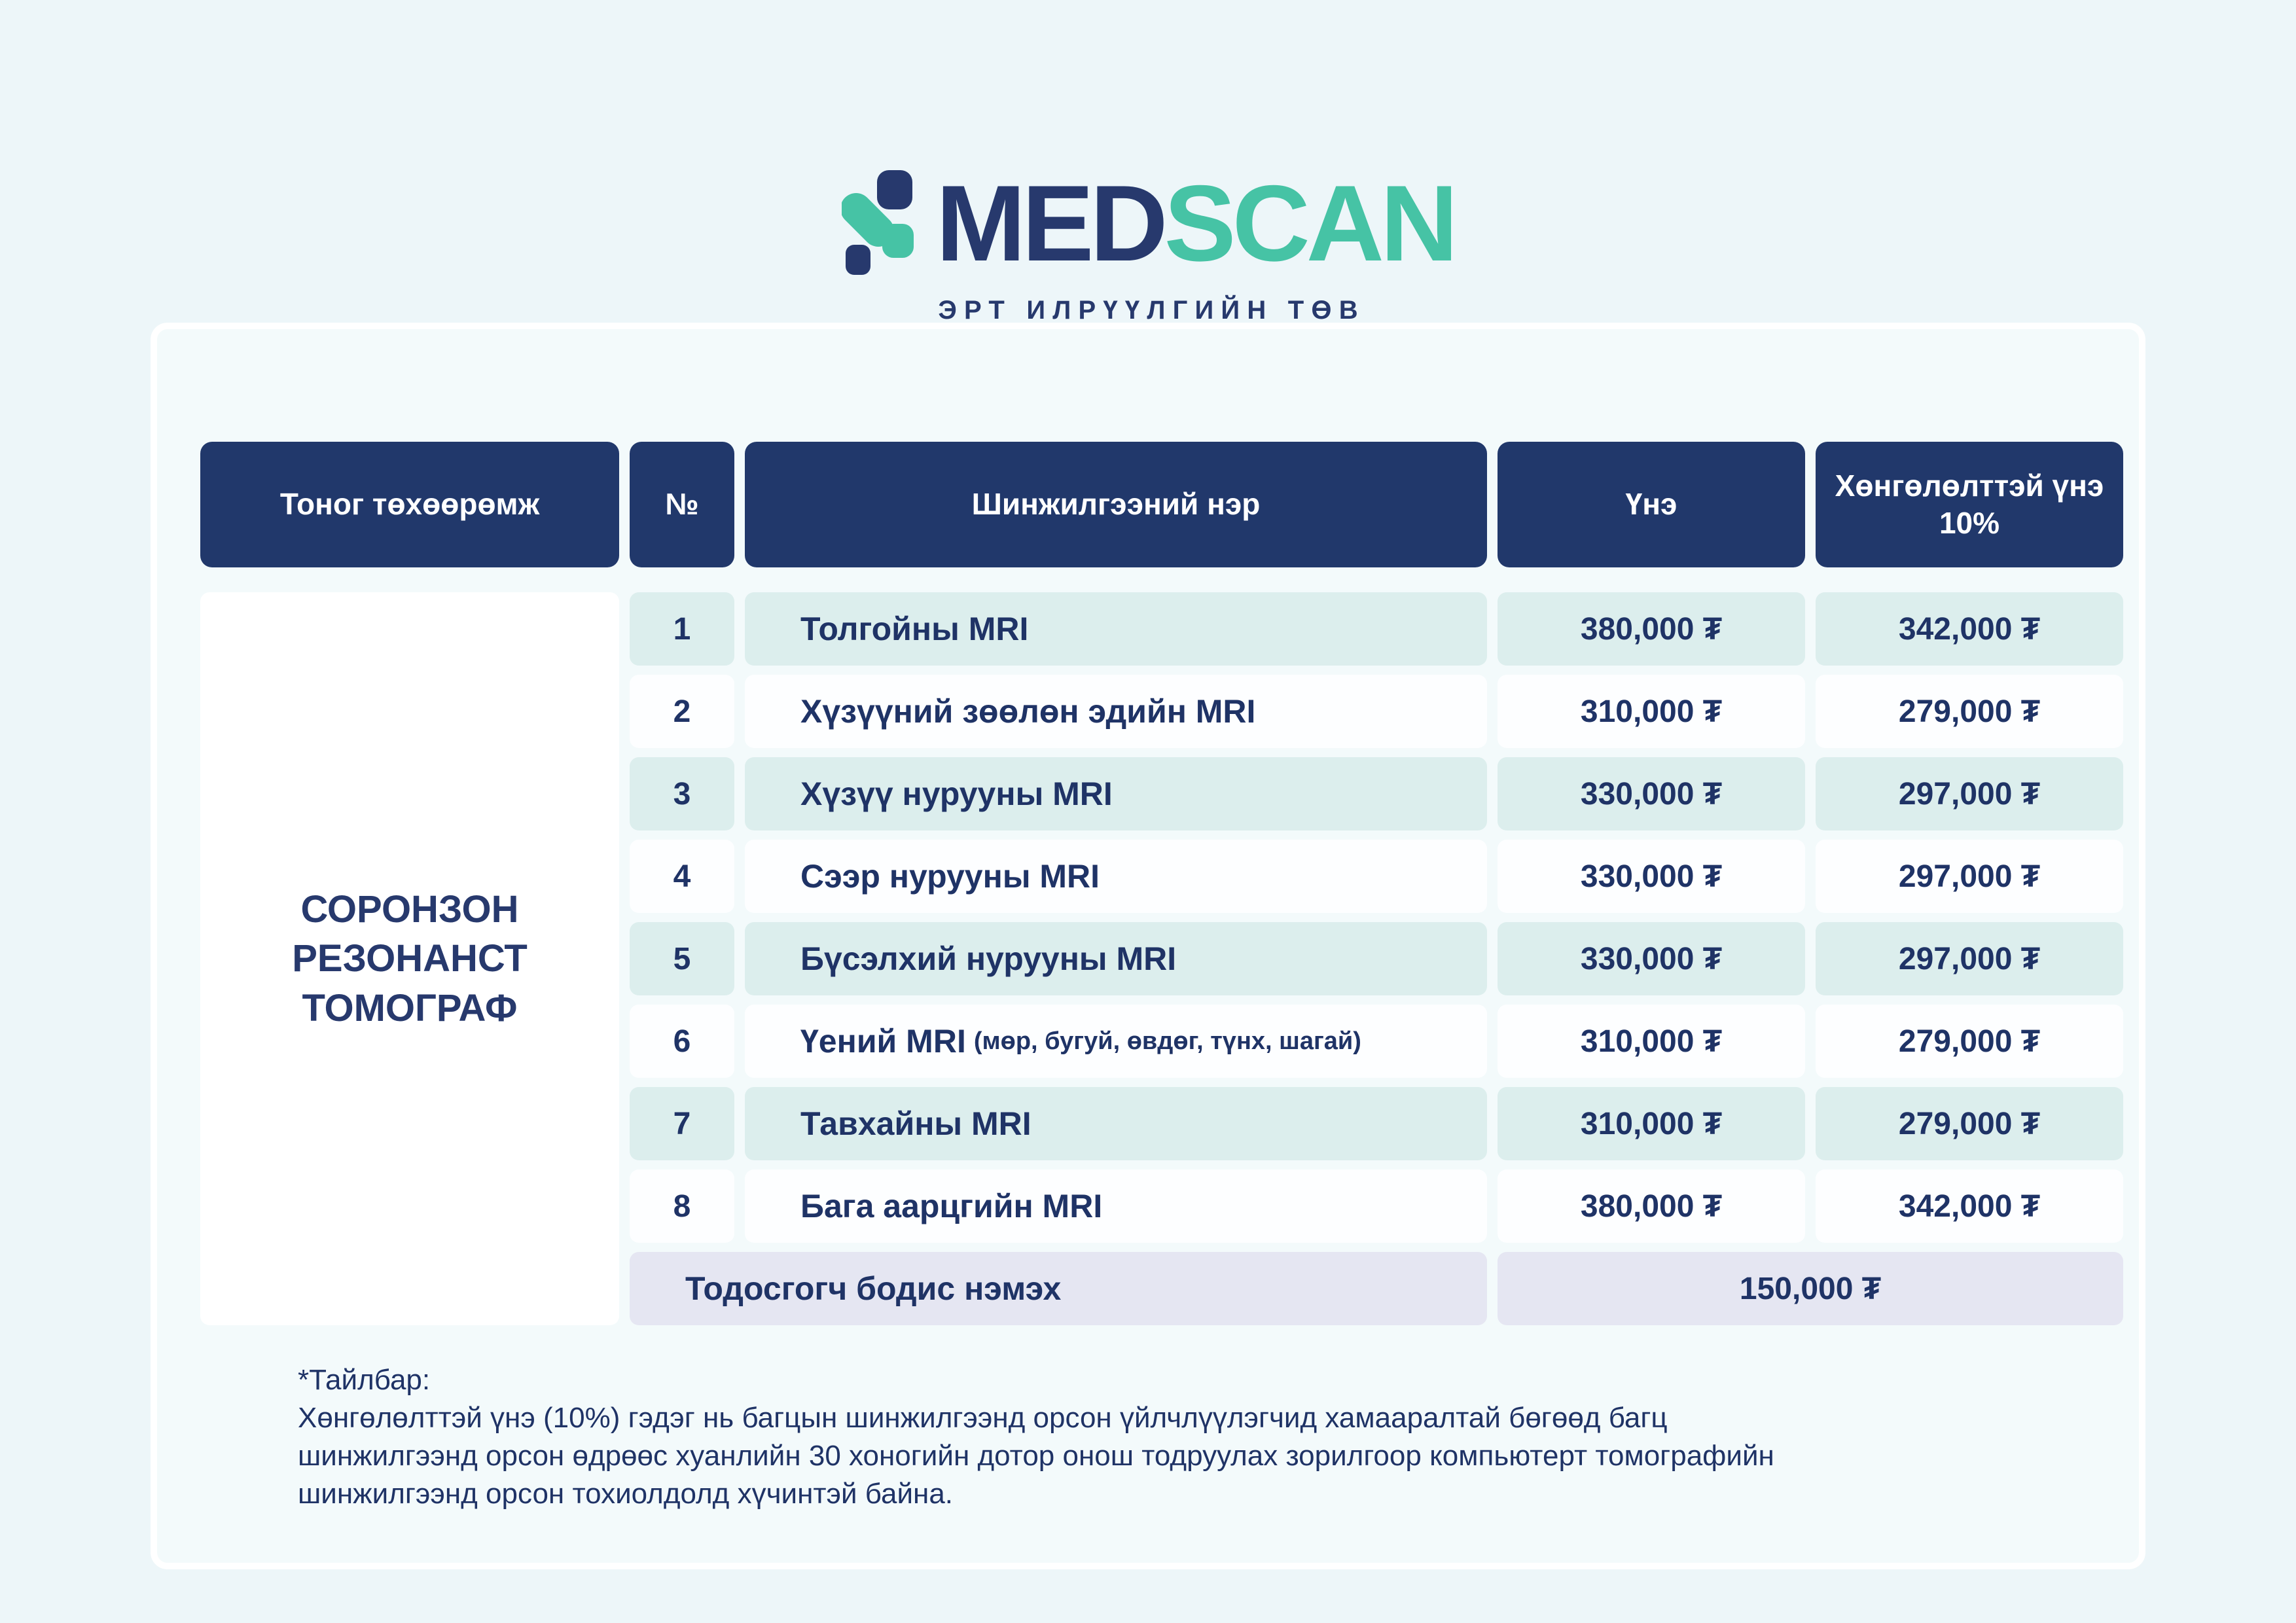 The height and width of the screenshot is (1623, 2296). What do you see at coordinates (1651, 505) in the screenshot?
I see `header-price: Үнэ` at bounding box center [1651, 505].